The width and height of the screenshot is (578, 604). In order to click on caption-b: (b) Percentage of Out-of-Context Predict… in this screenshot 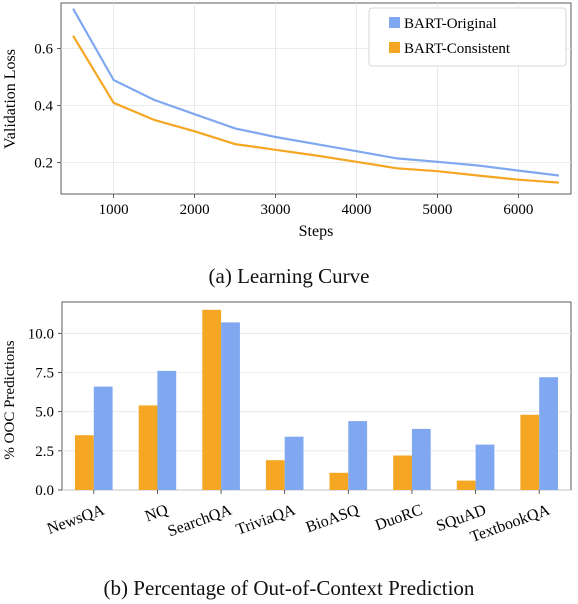, I will do `click(289, 588)`.